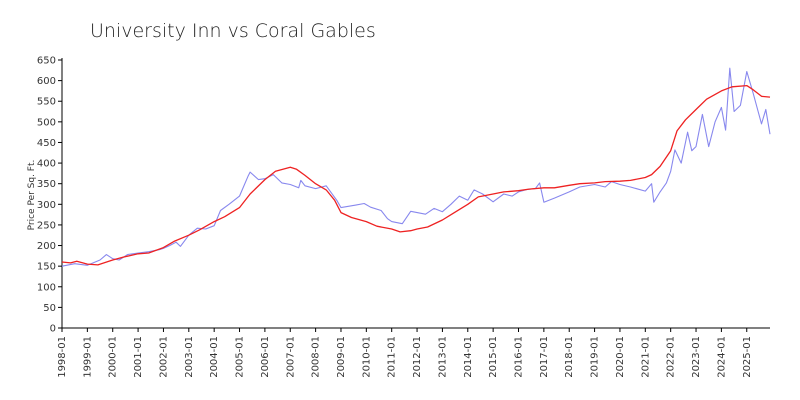 The image size is (800, 400). Describe the element at coordinates (49, 308) in the screenshot. I see `y-tick-label: 50` at that location.